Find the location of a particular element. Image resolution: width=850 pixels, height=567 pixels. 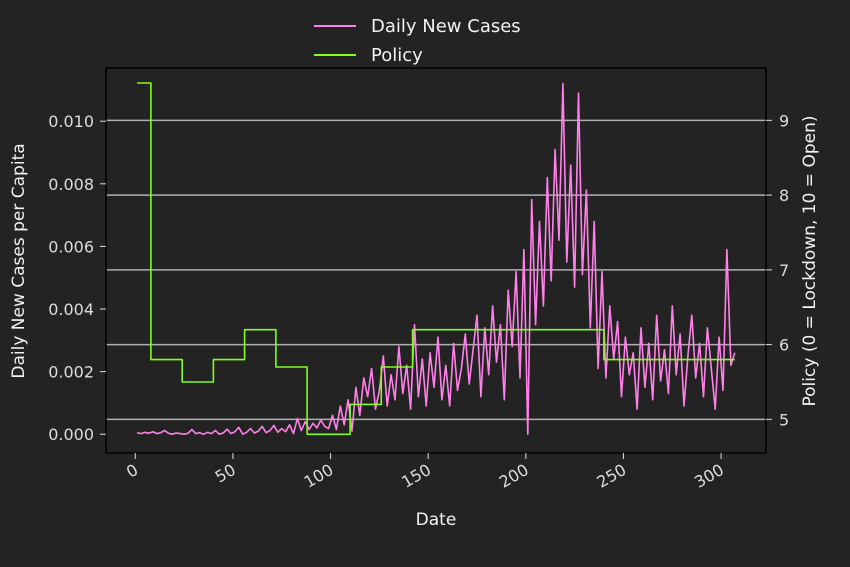

y-left-tick-label: 0.006 is located at coordinates (71, 246).